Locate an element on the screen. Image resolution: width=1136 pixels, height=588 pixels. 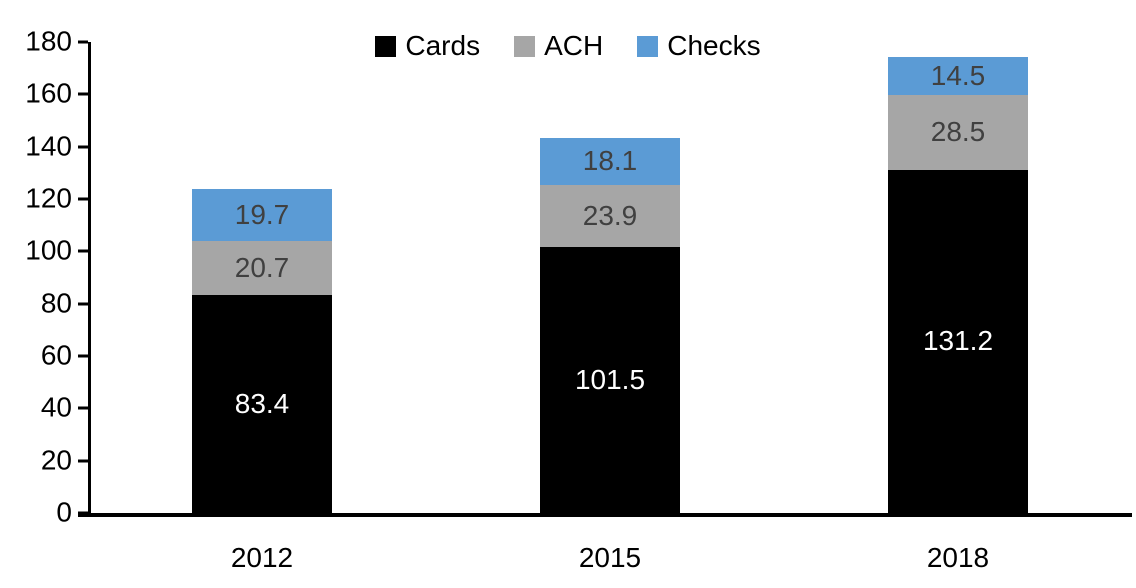
x-axis-line is located at coordinates (605, 515).